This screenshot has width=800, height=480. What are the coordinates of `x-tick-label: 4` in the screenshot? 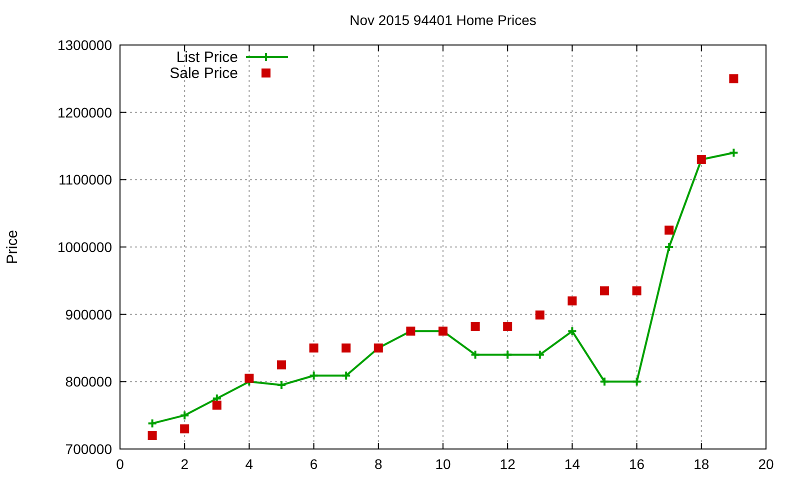 It's located at (249, 464).